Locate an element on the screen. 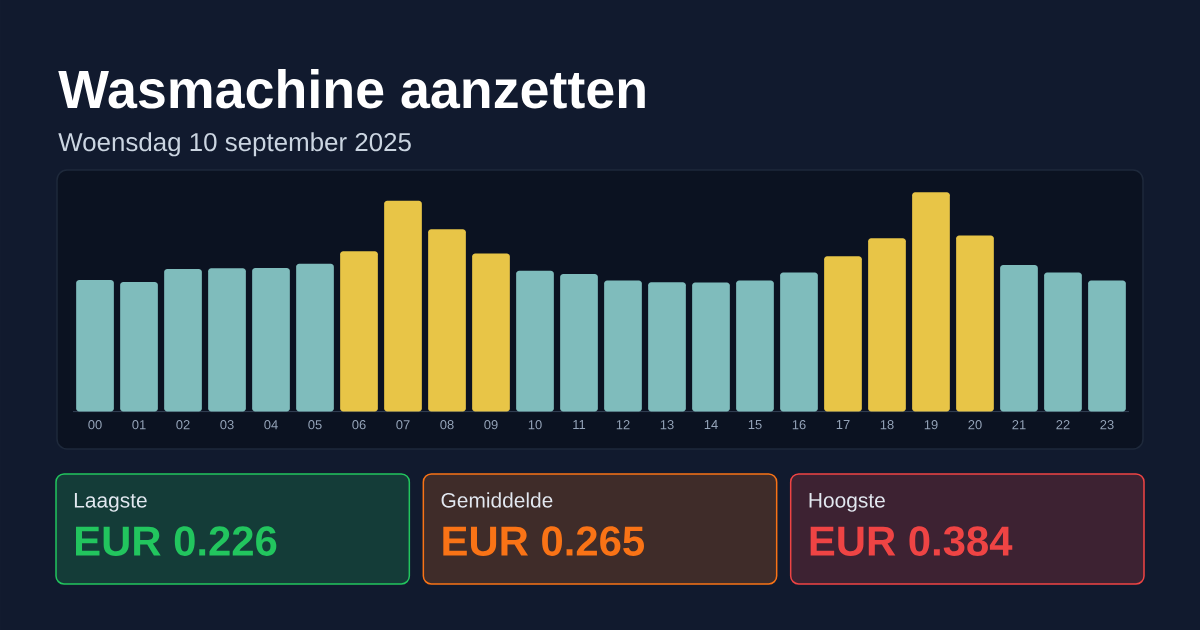 The width and height of the screenshot is (1200, 630). x-tick-label: 11 is located at coordinates (579, 425).